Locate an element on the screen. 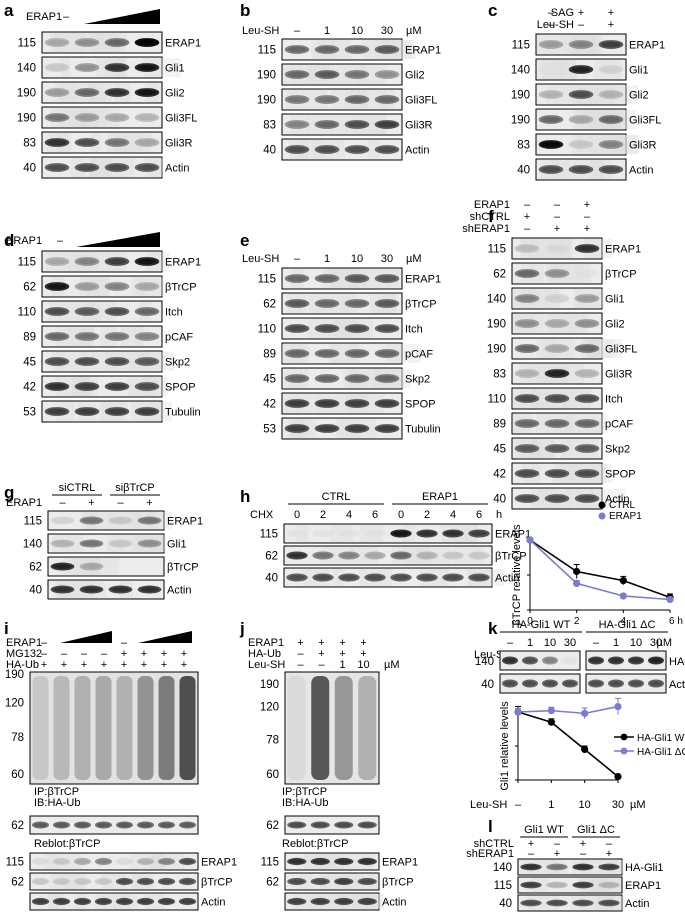 The image size is (685, 916). protein-label: Gli2 is located at coordinates (175, 94).